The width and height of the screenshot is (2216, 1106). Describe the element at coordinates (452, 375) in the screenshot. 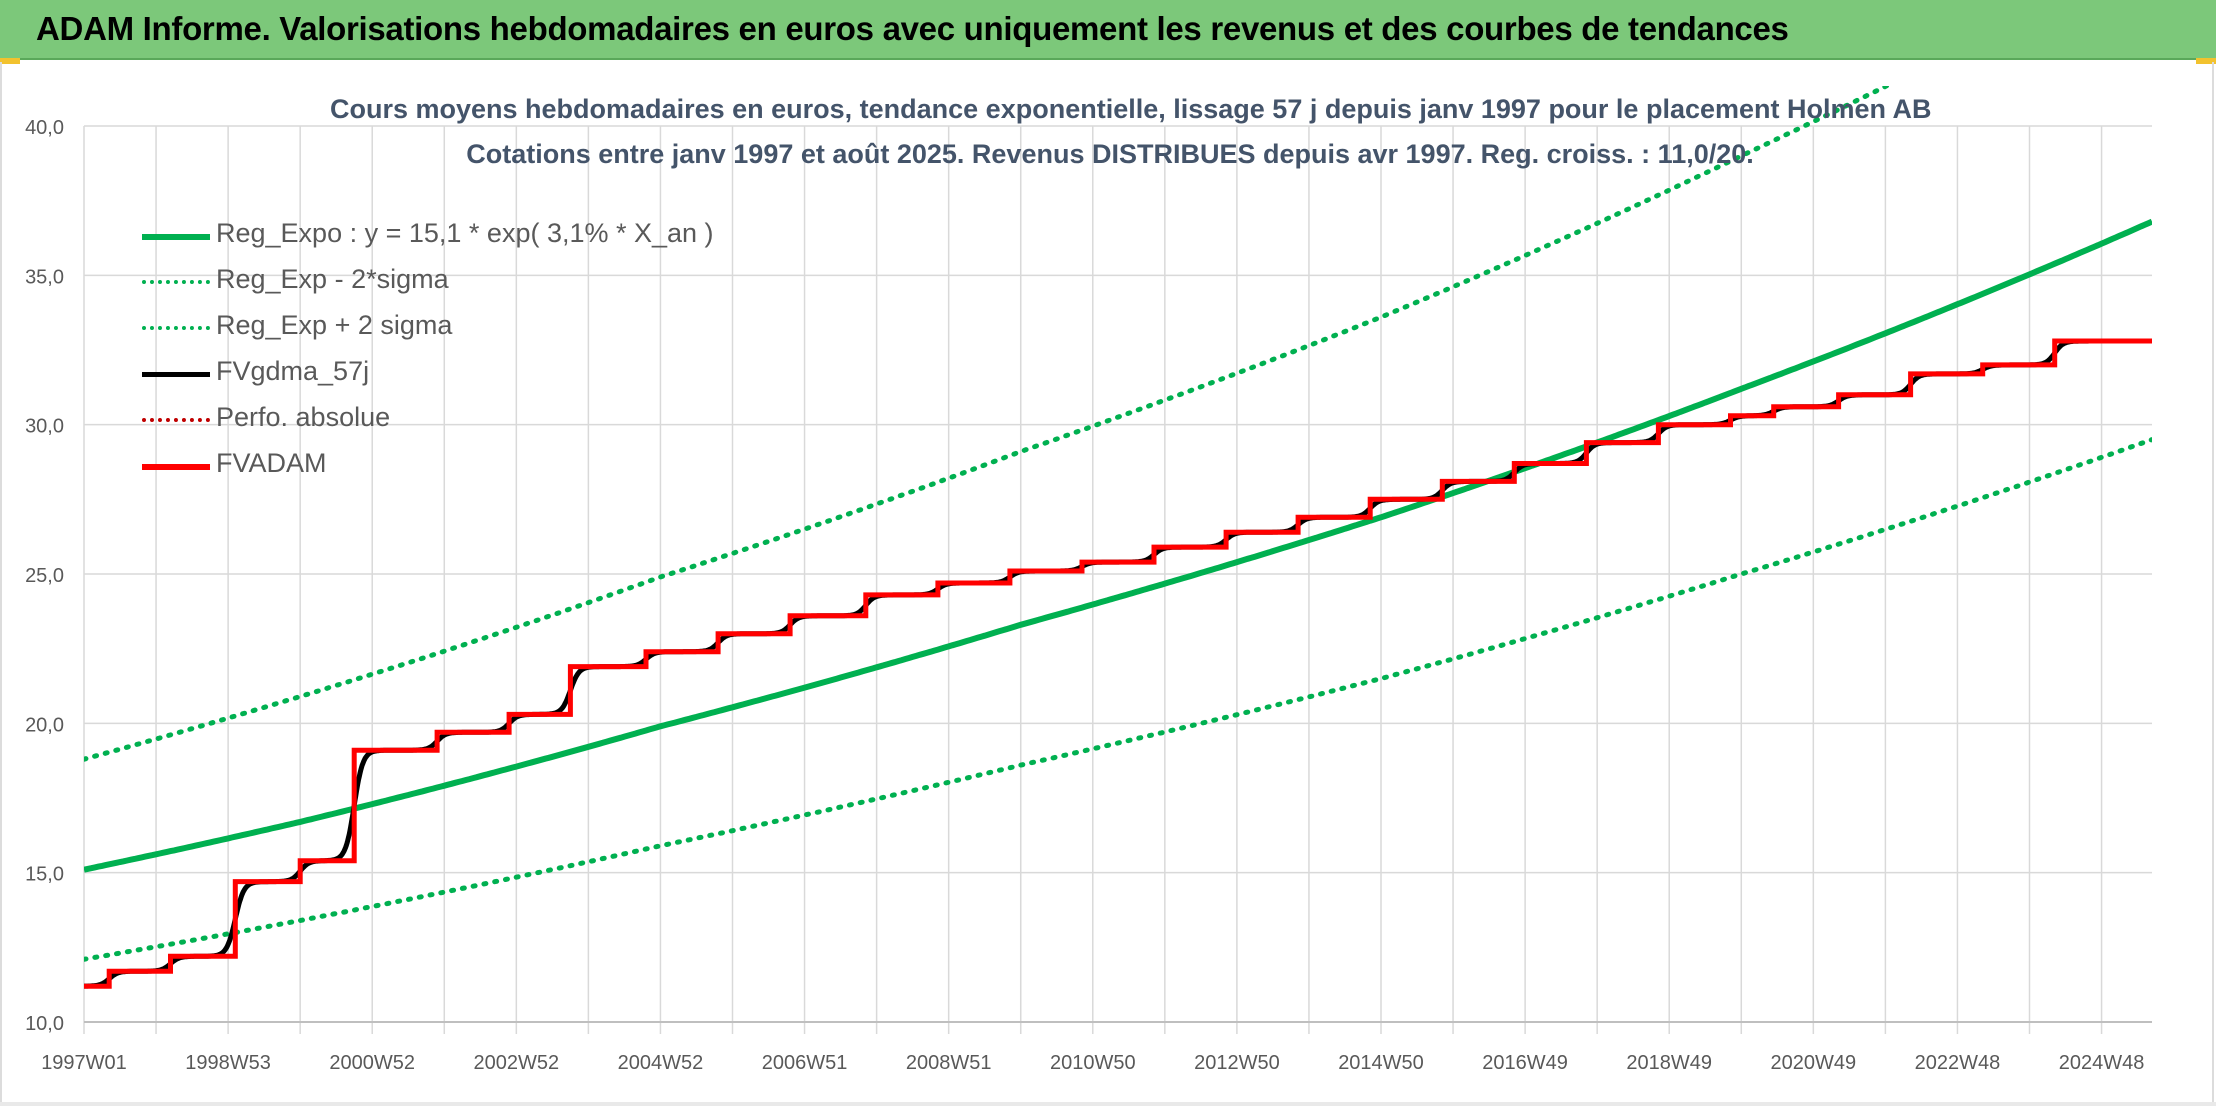

I see `legend-item: FVgdma_57j` at that location.